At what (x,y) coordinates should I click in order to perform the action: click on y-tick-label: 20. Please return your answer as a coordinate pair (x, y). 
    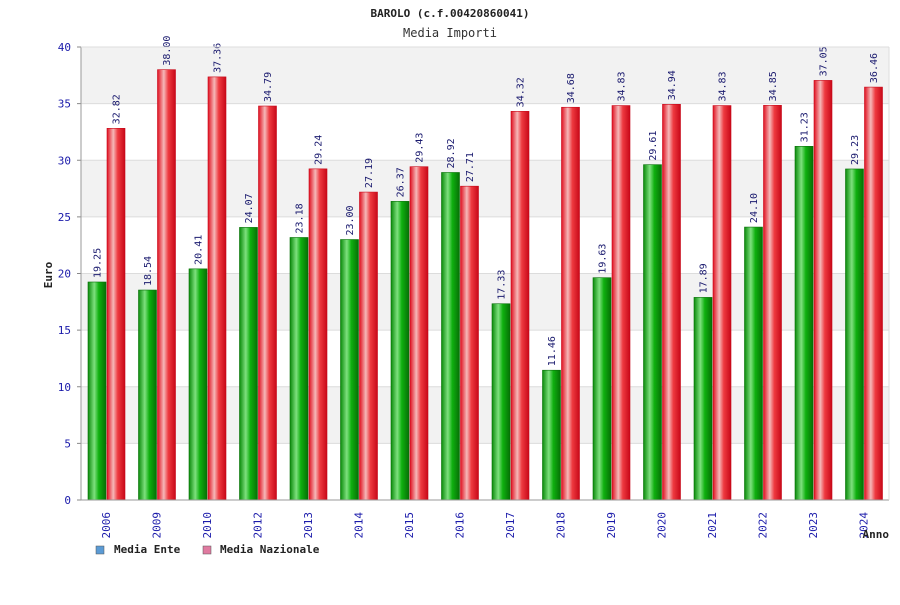
    Looking at the image, I should click on (64, 274).